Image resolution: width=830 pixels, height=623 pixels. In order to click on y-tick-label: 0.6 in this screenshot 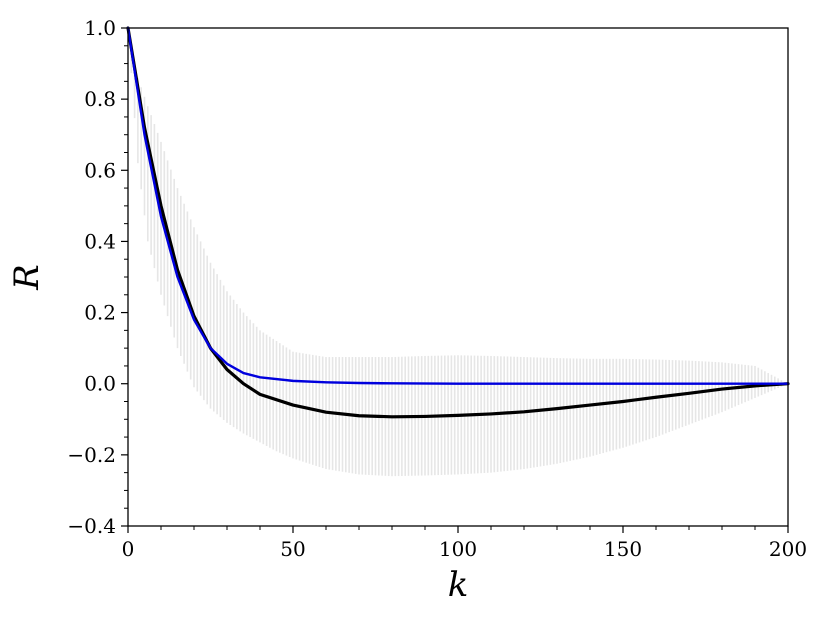, I will do `click(100, 170)`.